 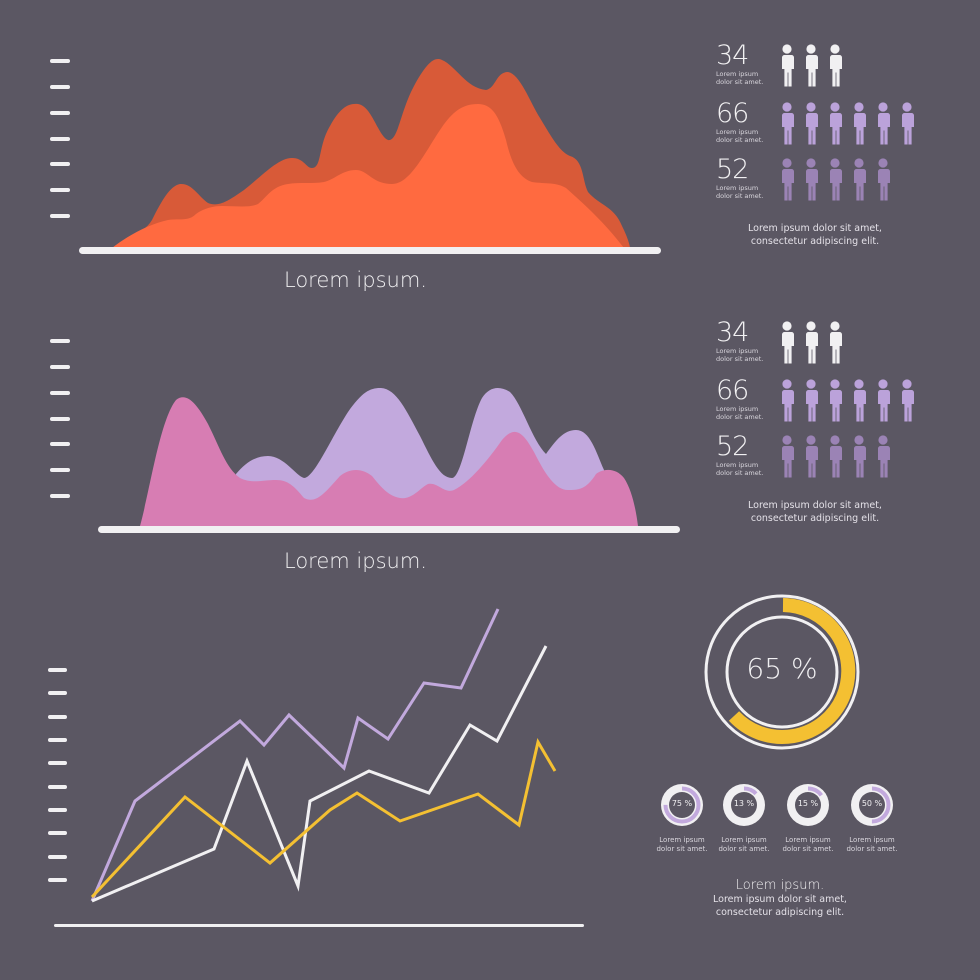 What do you see at coordinates (782, 668) in the screenshot?
I see `gauge-value: 65 %` at bounding box center [782, 668].